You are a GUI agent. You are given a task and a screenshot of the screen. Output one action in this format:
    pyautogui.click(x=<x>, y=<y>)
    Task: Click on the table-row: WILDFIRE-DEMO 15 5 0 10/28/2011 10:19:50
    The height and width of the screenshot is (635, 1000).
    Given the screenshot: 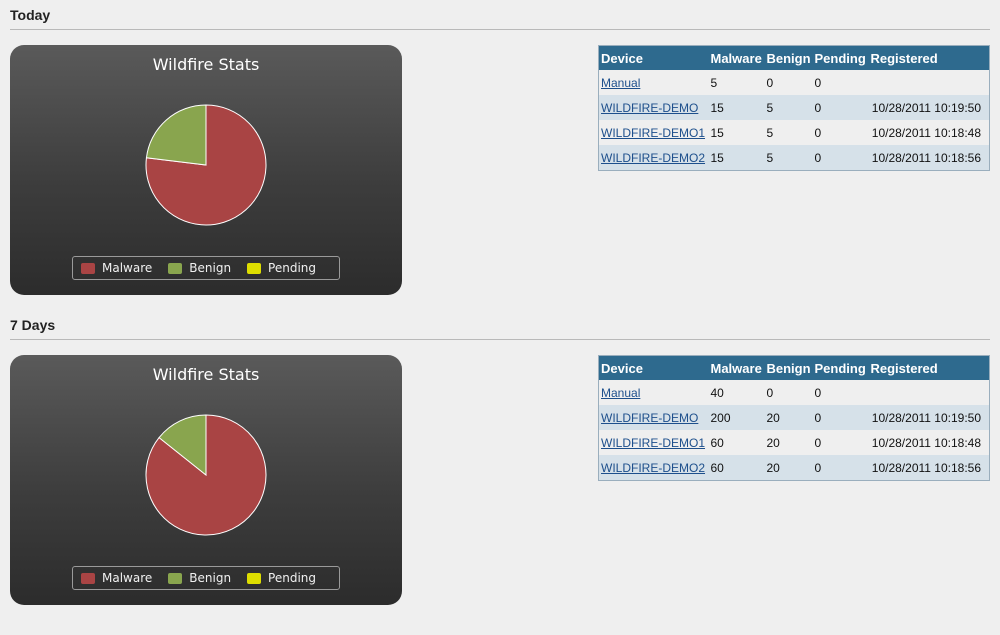 What is the action you would take?
    pyautogui.click(x=794, y=107)
    